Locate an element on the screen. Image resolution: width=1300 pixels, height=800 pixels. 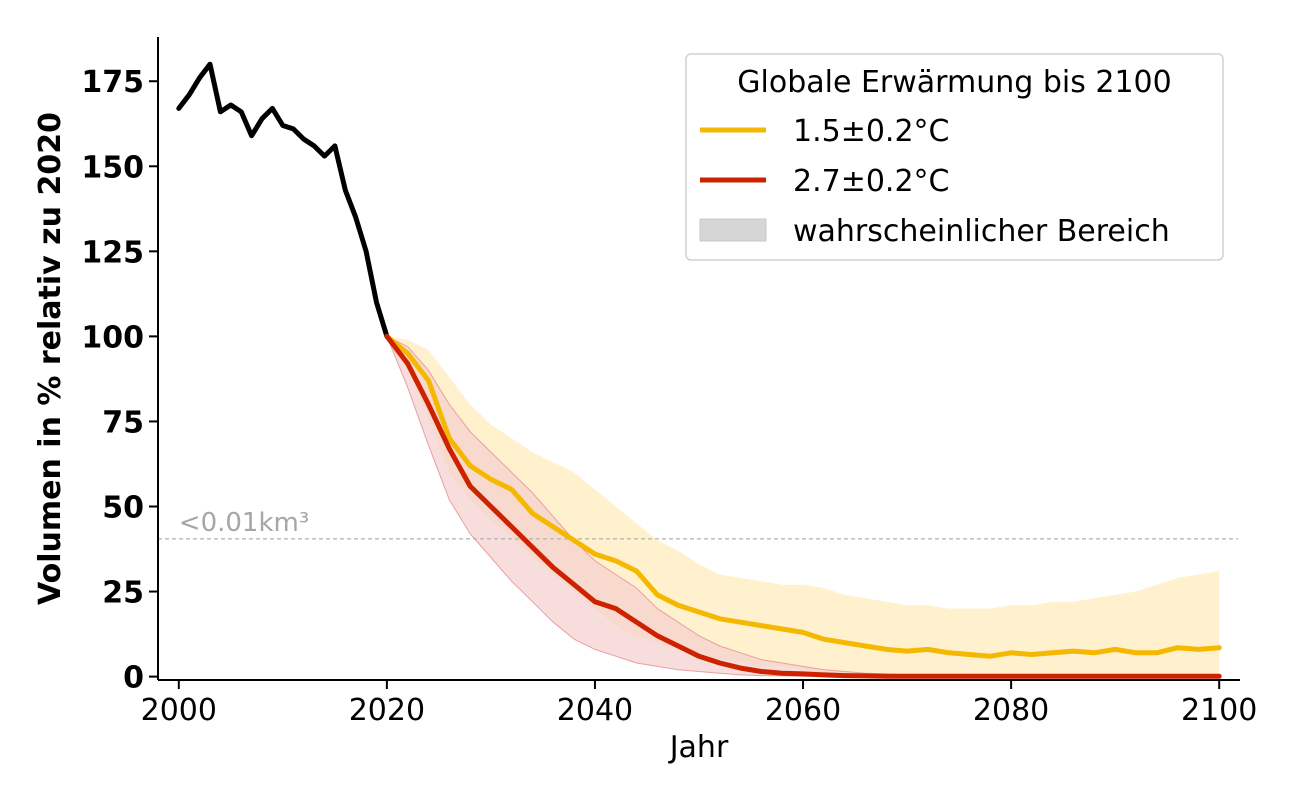
y-ticks: 0 25 50 75 100 125 150 175 is located at coordinates (119, 380).